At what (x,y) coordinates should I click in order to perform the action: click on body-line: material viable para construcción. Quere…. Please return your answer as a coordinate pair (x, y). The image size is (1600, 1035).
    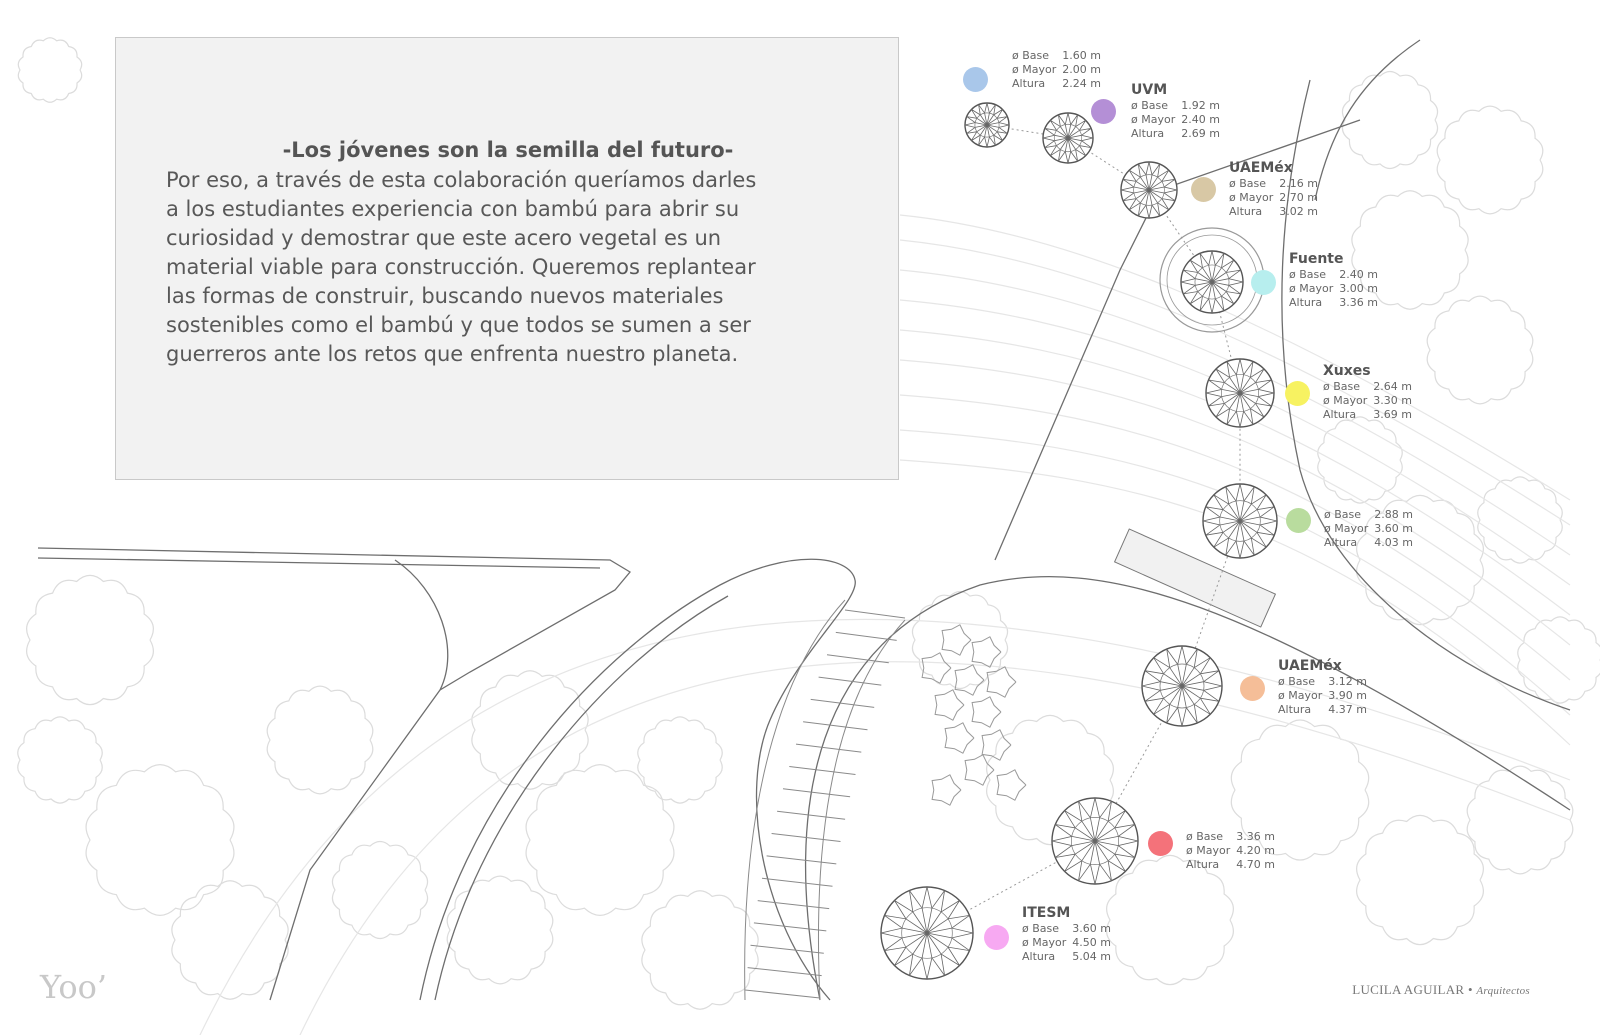
    Looking at the image, I should click on (461, 267).